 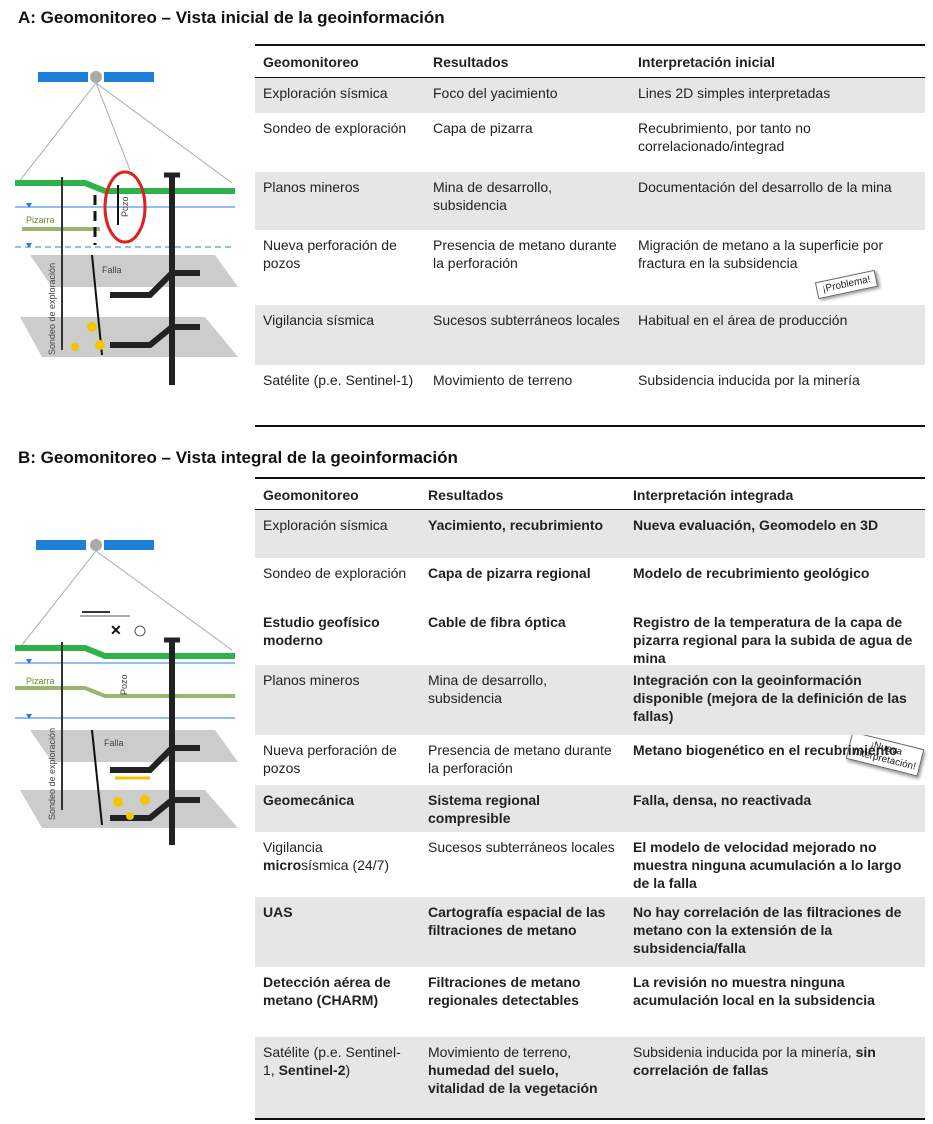 I want to click on cell-text: ), so click(x=348, y=1070).